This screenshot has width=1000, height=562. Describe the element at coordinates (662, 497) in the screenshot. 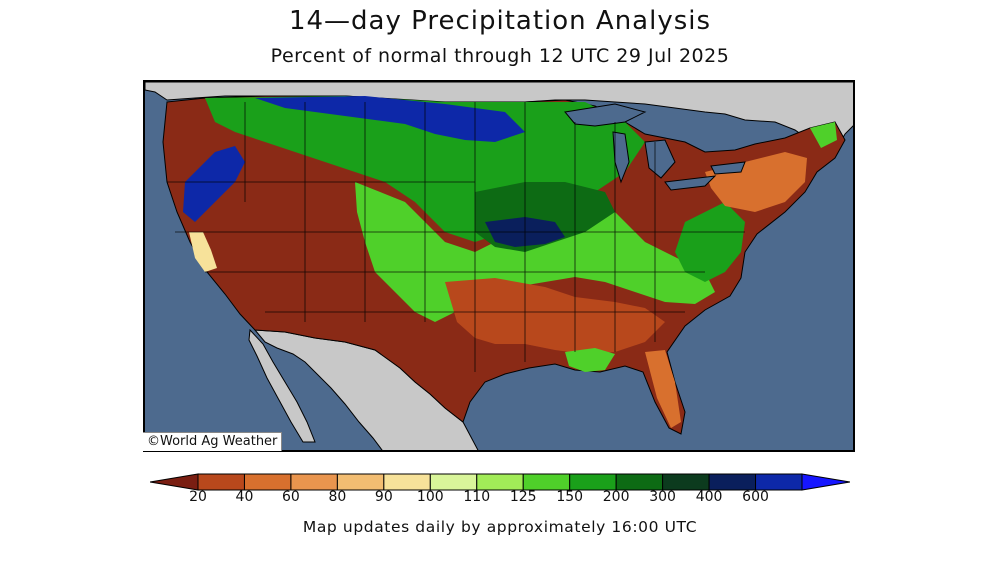

I see `legend-tick-label: 300` at that location.